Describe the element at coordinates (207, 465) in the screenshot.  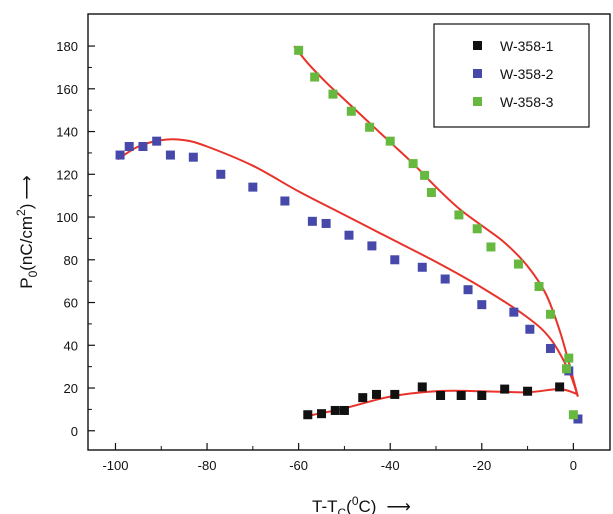
I see `x-tick-label: -80` at that location.